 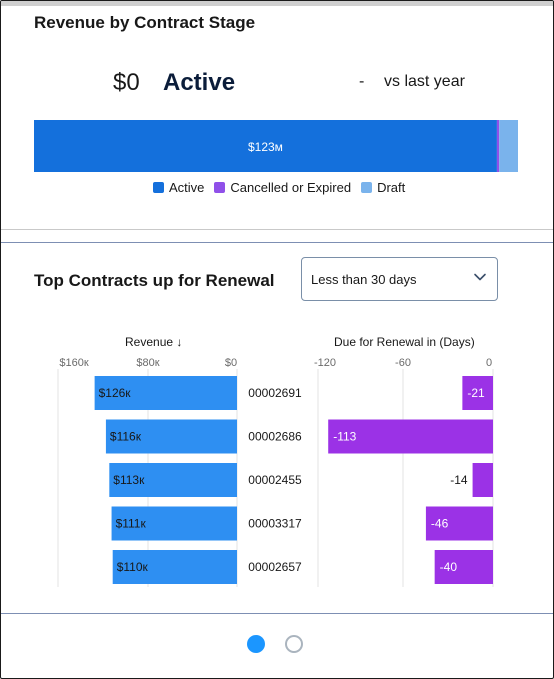 I want to click on card-divider-light, so click(x=277, y=229).